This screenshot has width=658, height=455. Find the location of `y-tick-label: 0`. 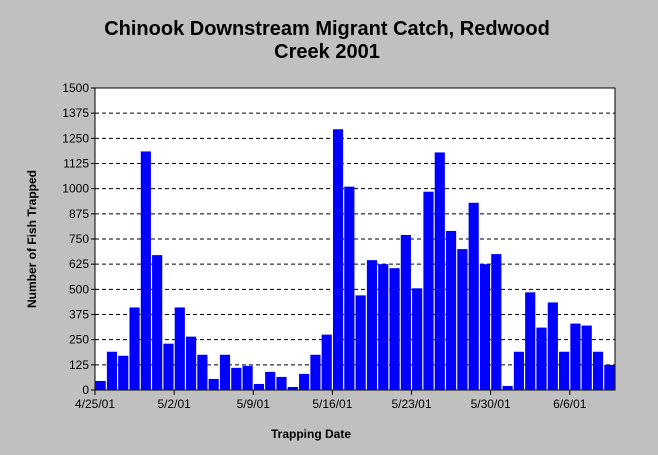

y-tick-label: 0 is located at coordinates (85, 390).